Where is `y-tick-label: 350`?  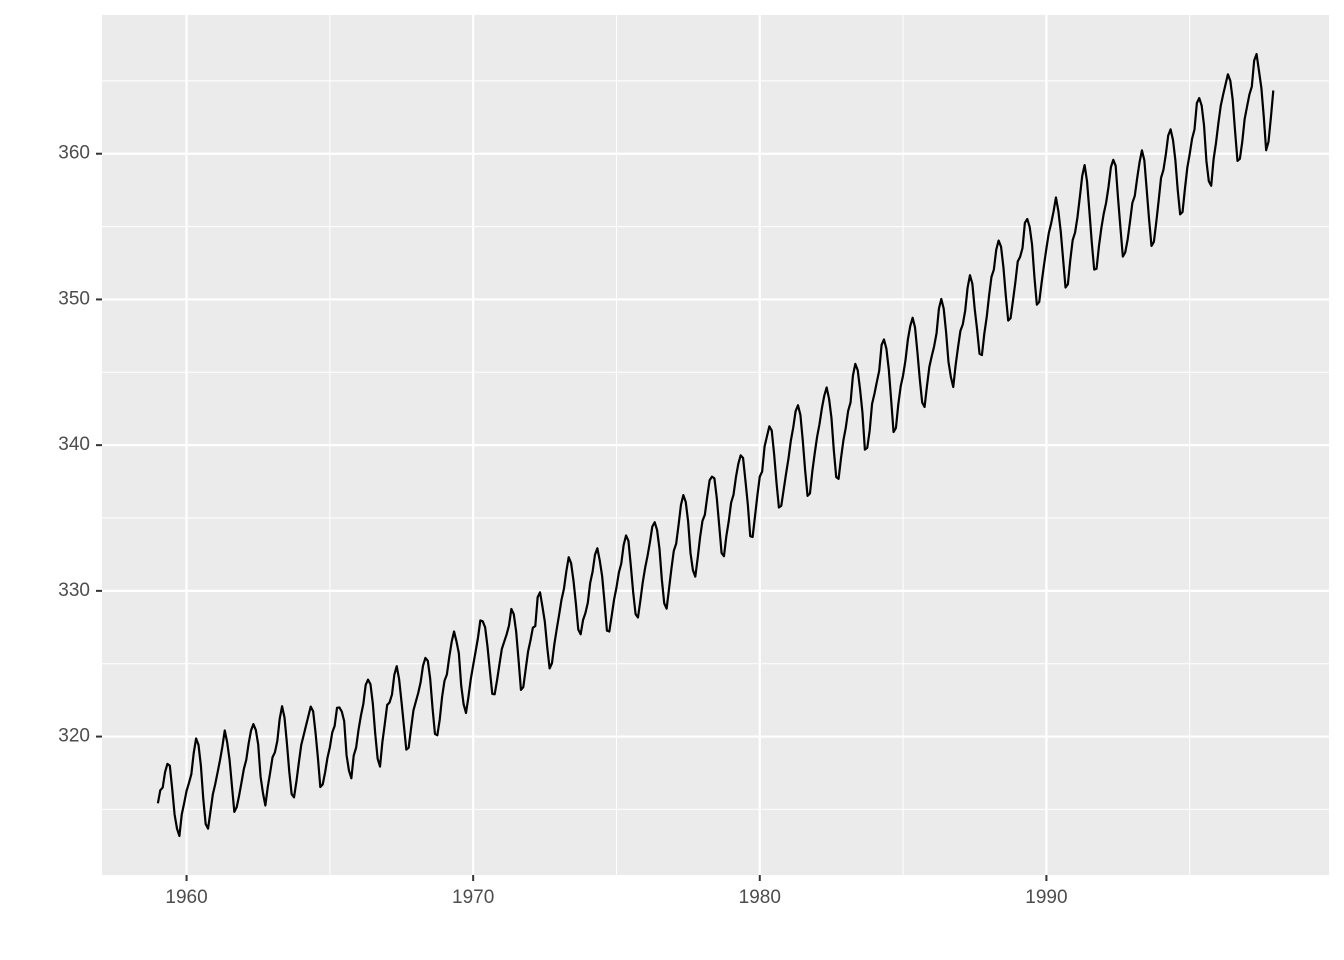
y-tick-label: 350 is located at coordinates (74, 298).